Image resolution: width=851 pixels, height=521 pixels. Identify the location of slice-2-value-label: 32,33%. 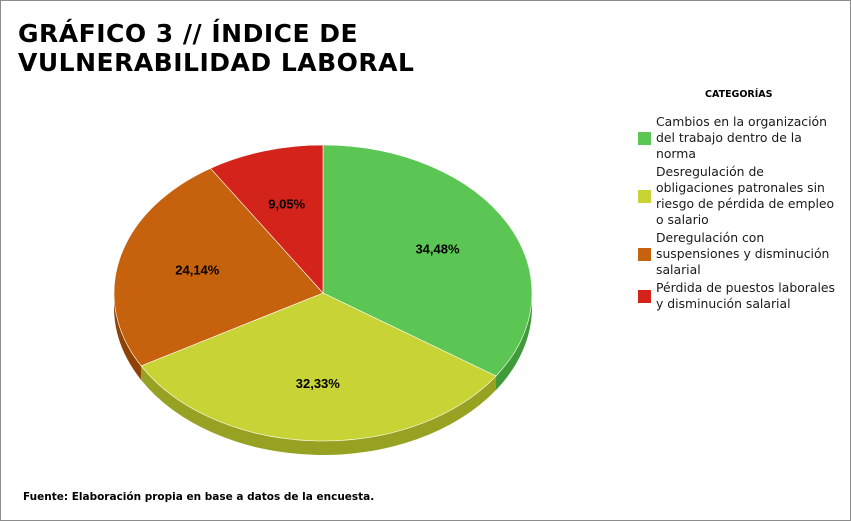
(318, 383).